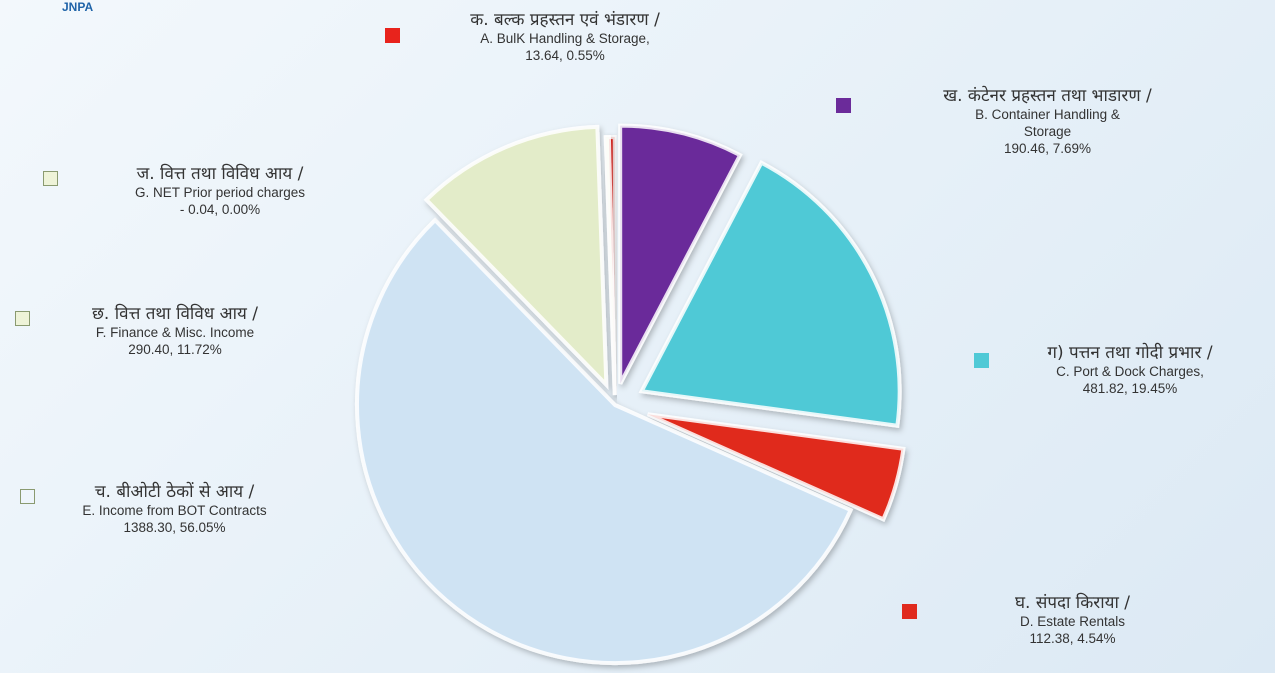 The width and height of the screenshot is (1275, 673). What do you see at coordinates (1047, 148) in the screenshot?
I see `slice-b-value: 190.46, 7.69%` at bounding box center [1047, 148].